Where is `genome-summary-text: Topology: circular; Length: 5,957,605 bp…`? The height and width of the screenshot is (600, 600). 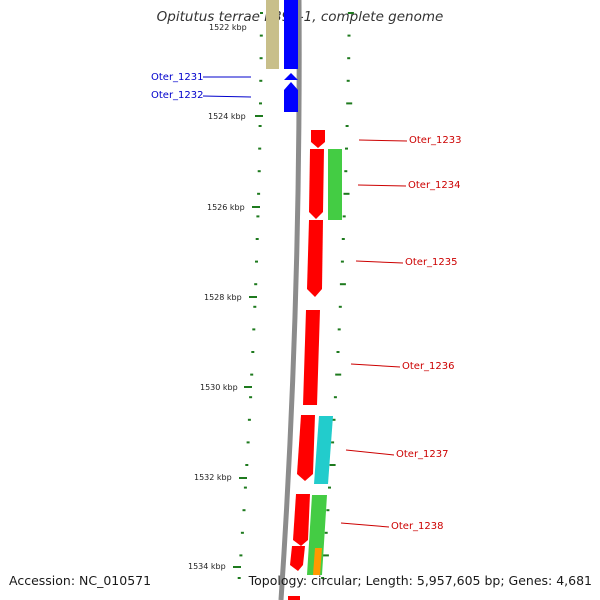 genome-summary-text: Topology: circular; Length: 5,957,605 bp… is located at coordinates (420, 580).